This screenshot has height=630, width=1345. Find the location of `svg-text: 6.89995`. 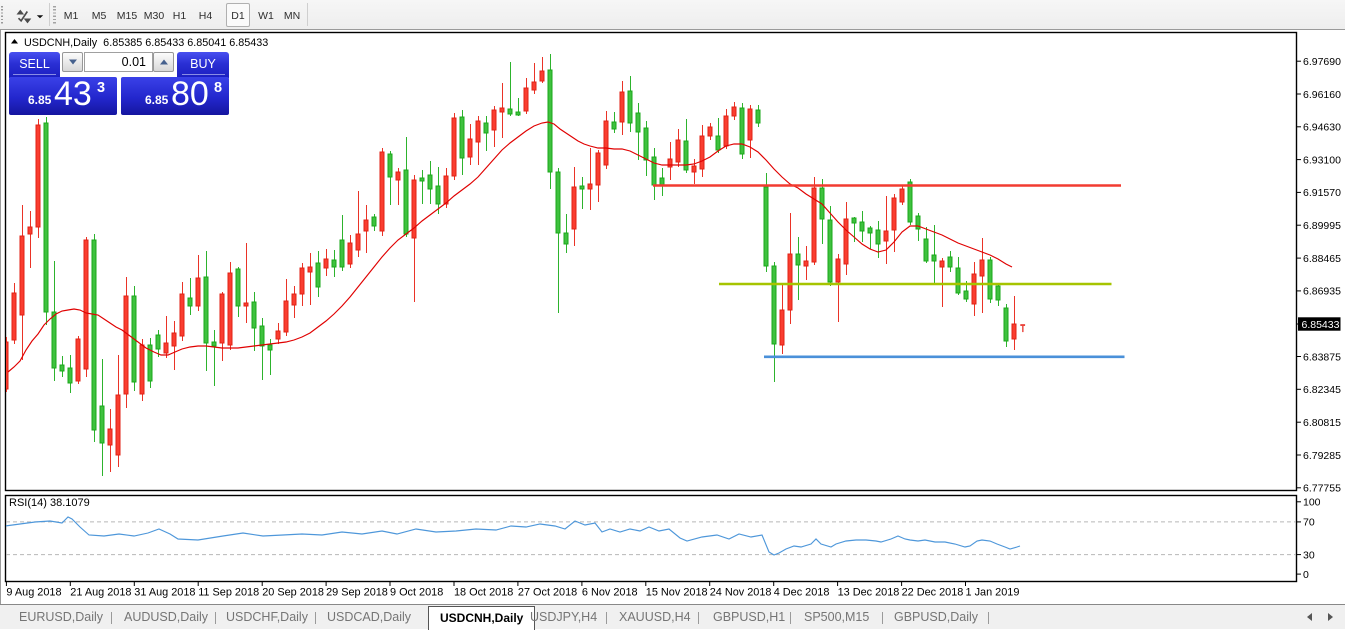

svg-text: 6.89995 is located at coordinates (1322, 226).